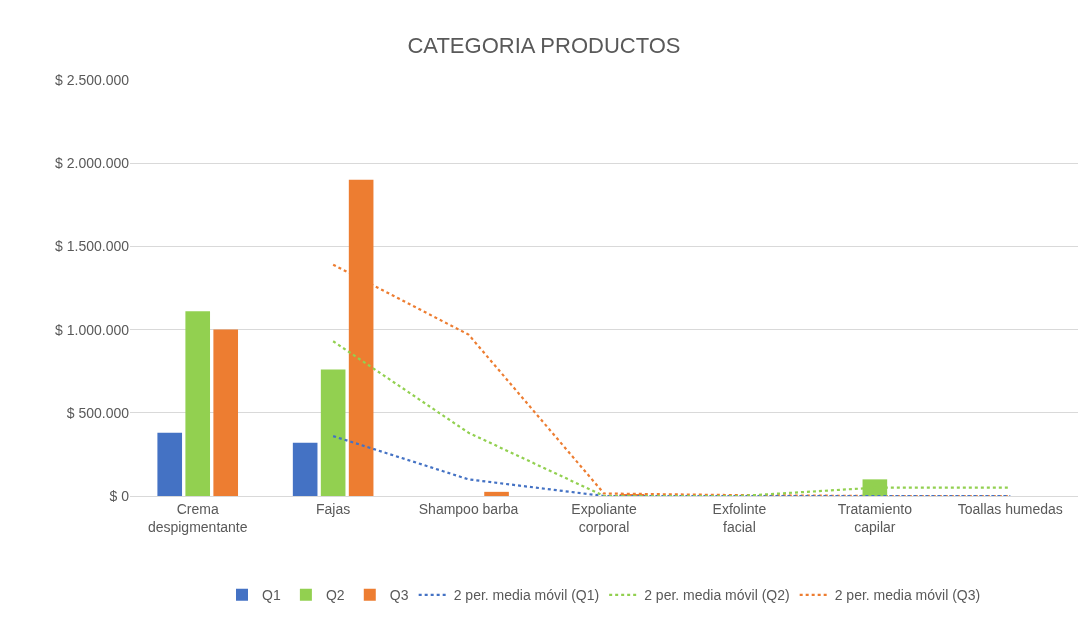  What do you see at coordinates (604, 517) in the screenshot?
I see `x-tick-label: Expoliante corporal` at bounding box center [604, 517].